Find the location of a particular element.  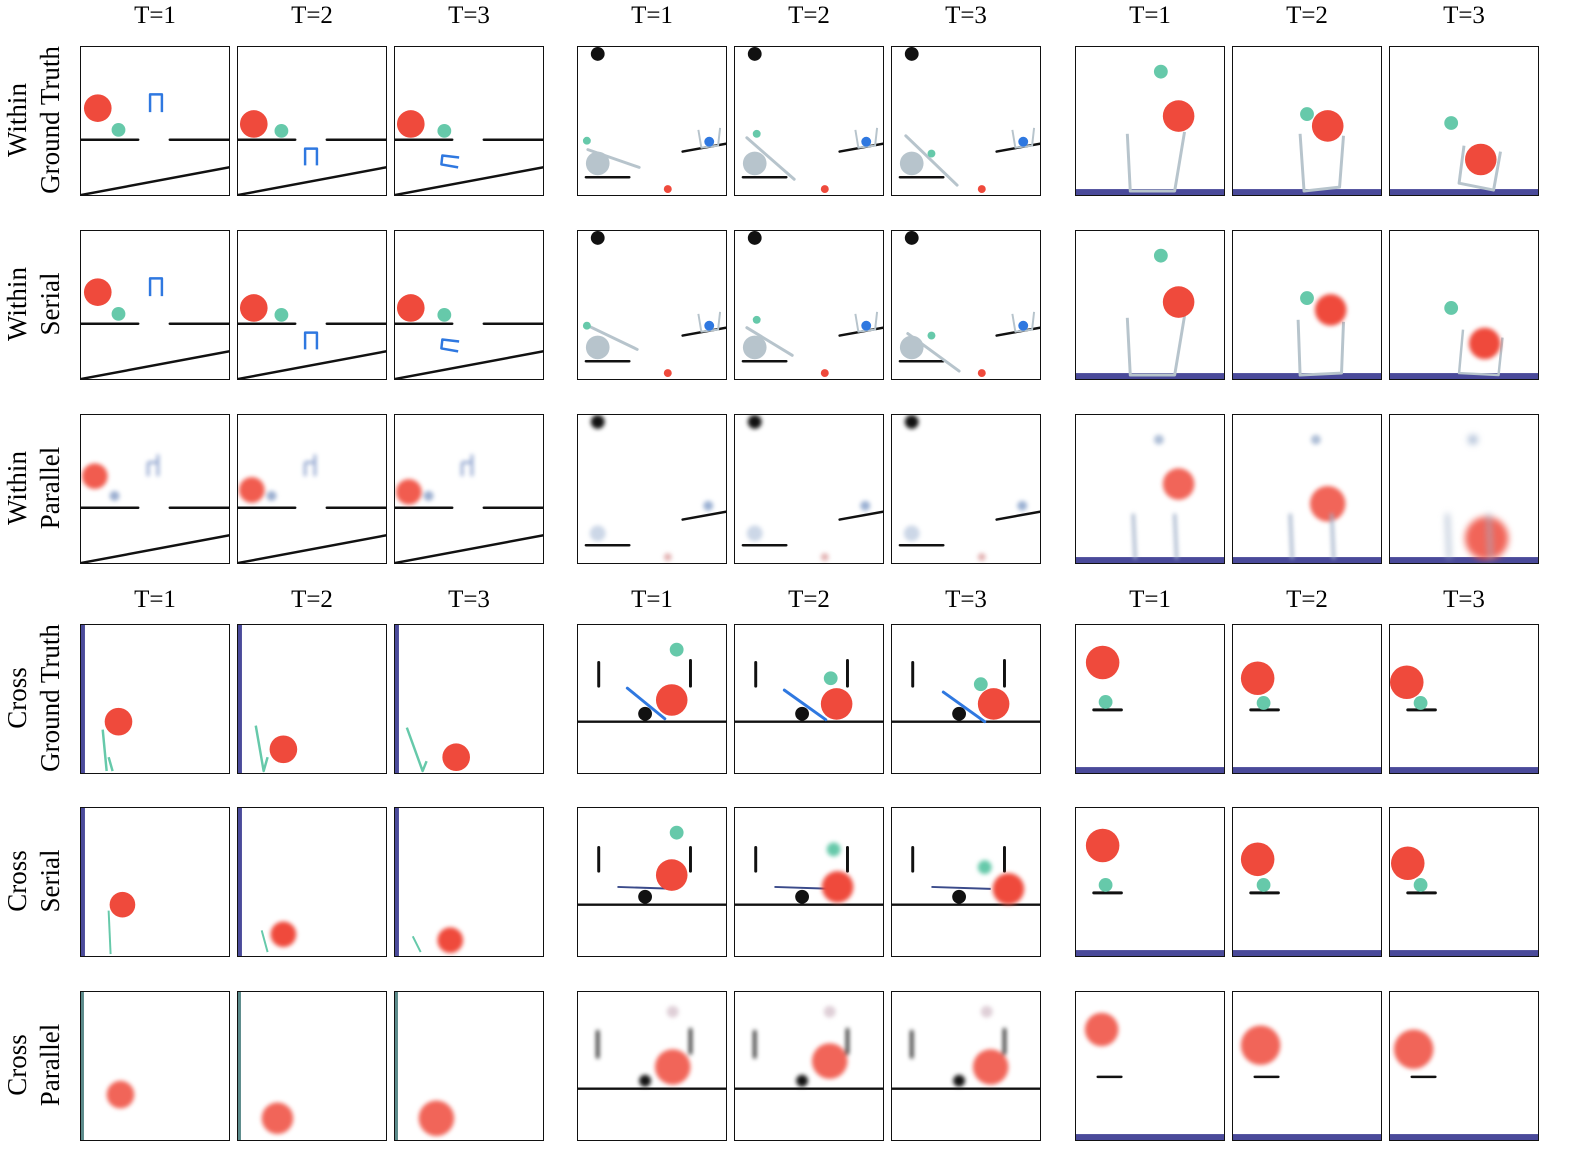

row-label-line: Serial is located at coordinates (50, 304).